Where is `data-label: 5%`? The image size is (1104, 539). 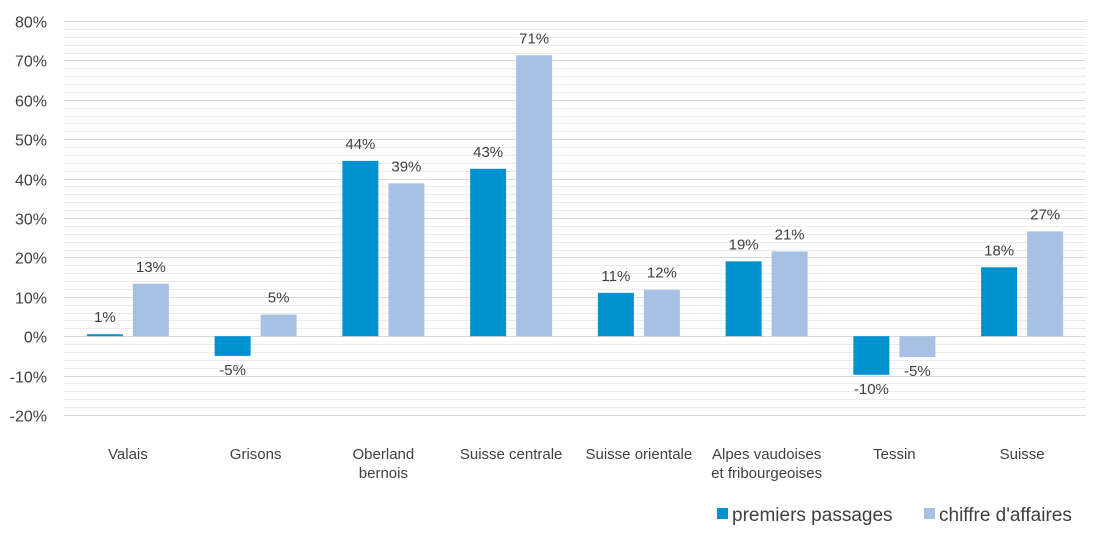 data-label: 5% is located at coordinates (279, 298).